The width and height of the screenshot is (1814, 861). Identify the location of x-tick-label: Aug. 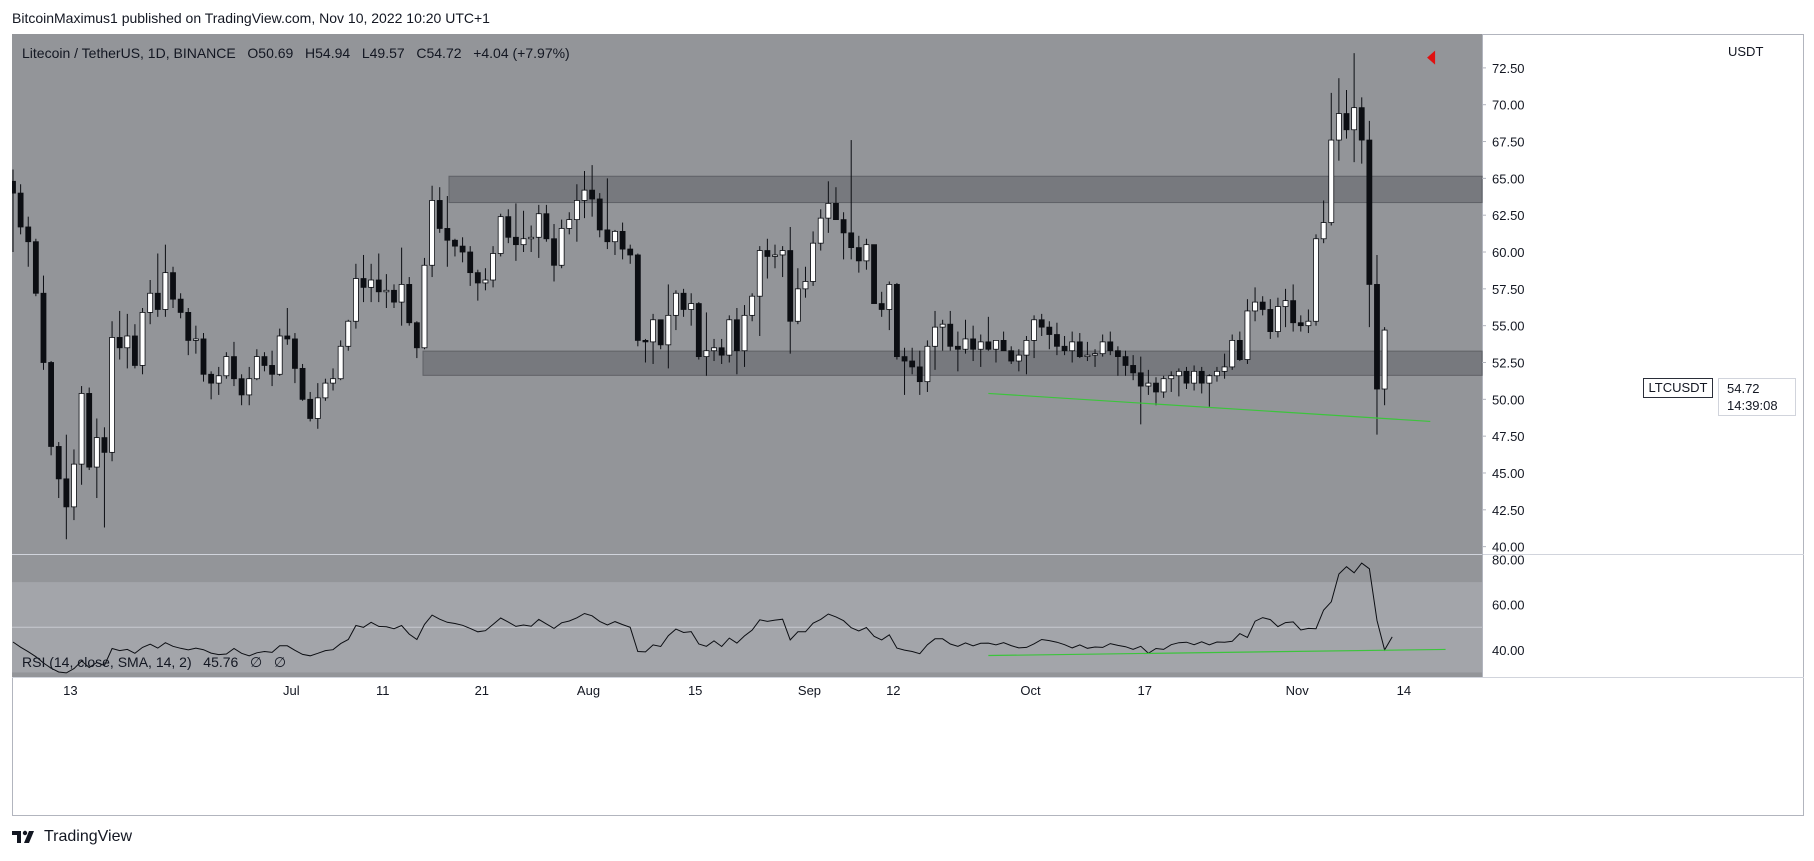
(588, 690).